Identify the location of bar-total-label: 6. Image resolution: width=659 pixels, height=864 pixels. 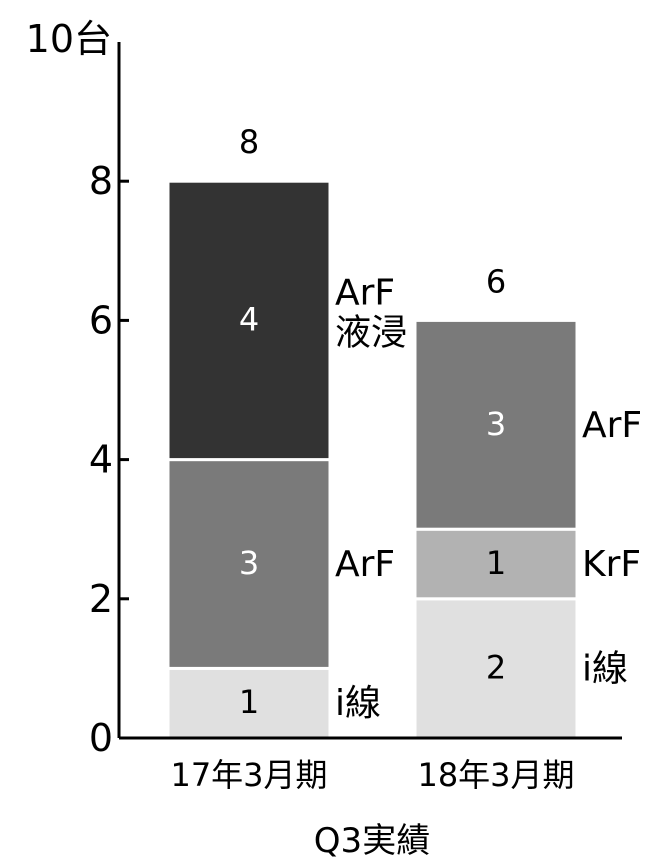
(496, 281).